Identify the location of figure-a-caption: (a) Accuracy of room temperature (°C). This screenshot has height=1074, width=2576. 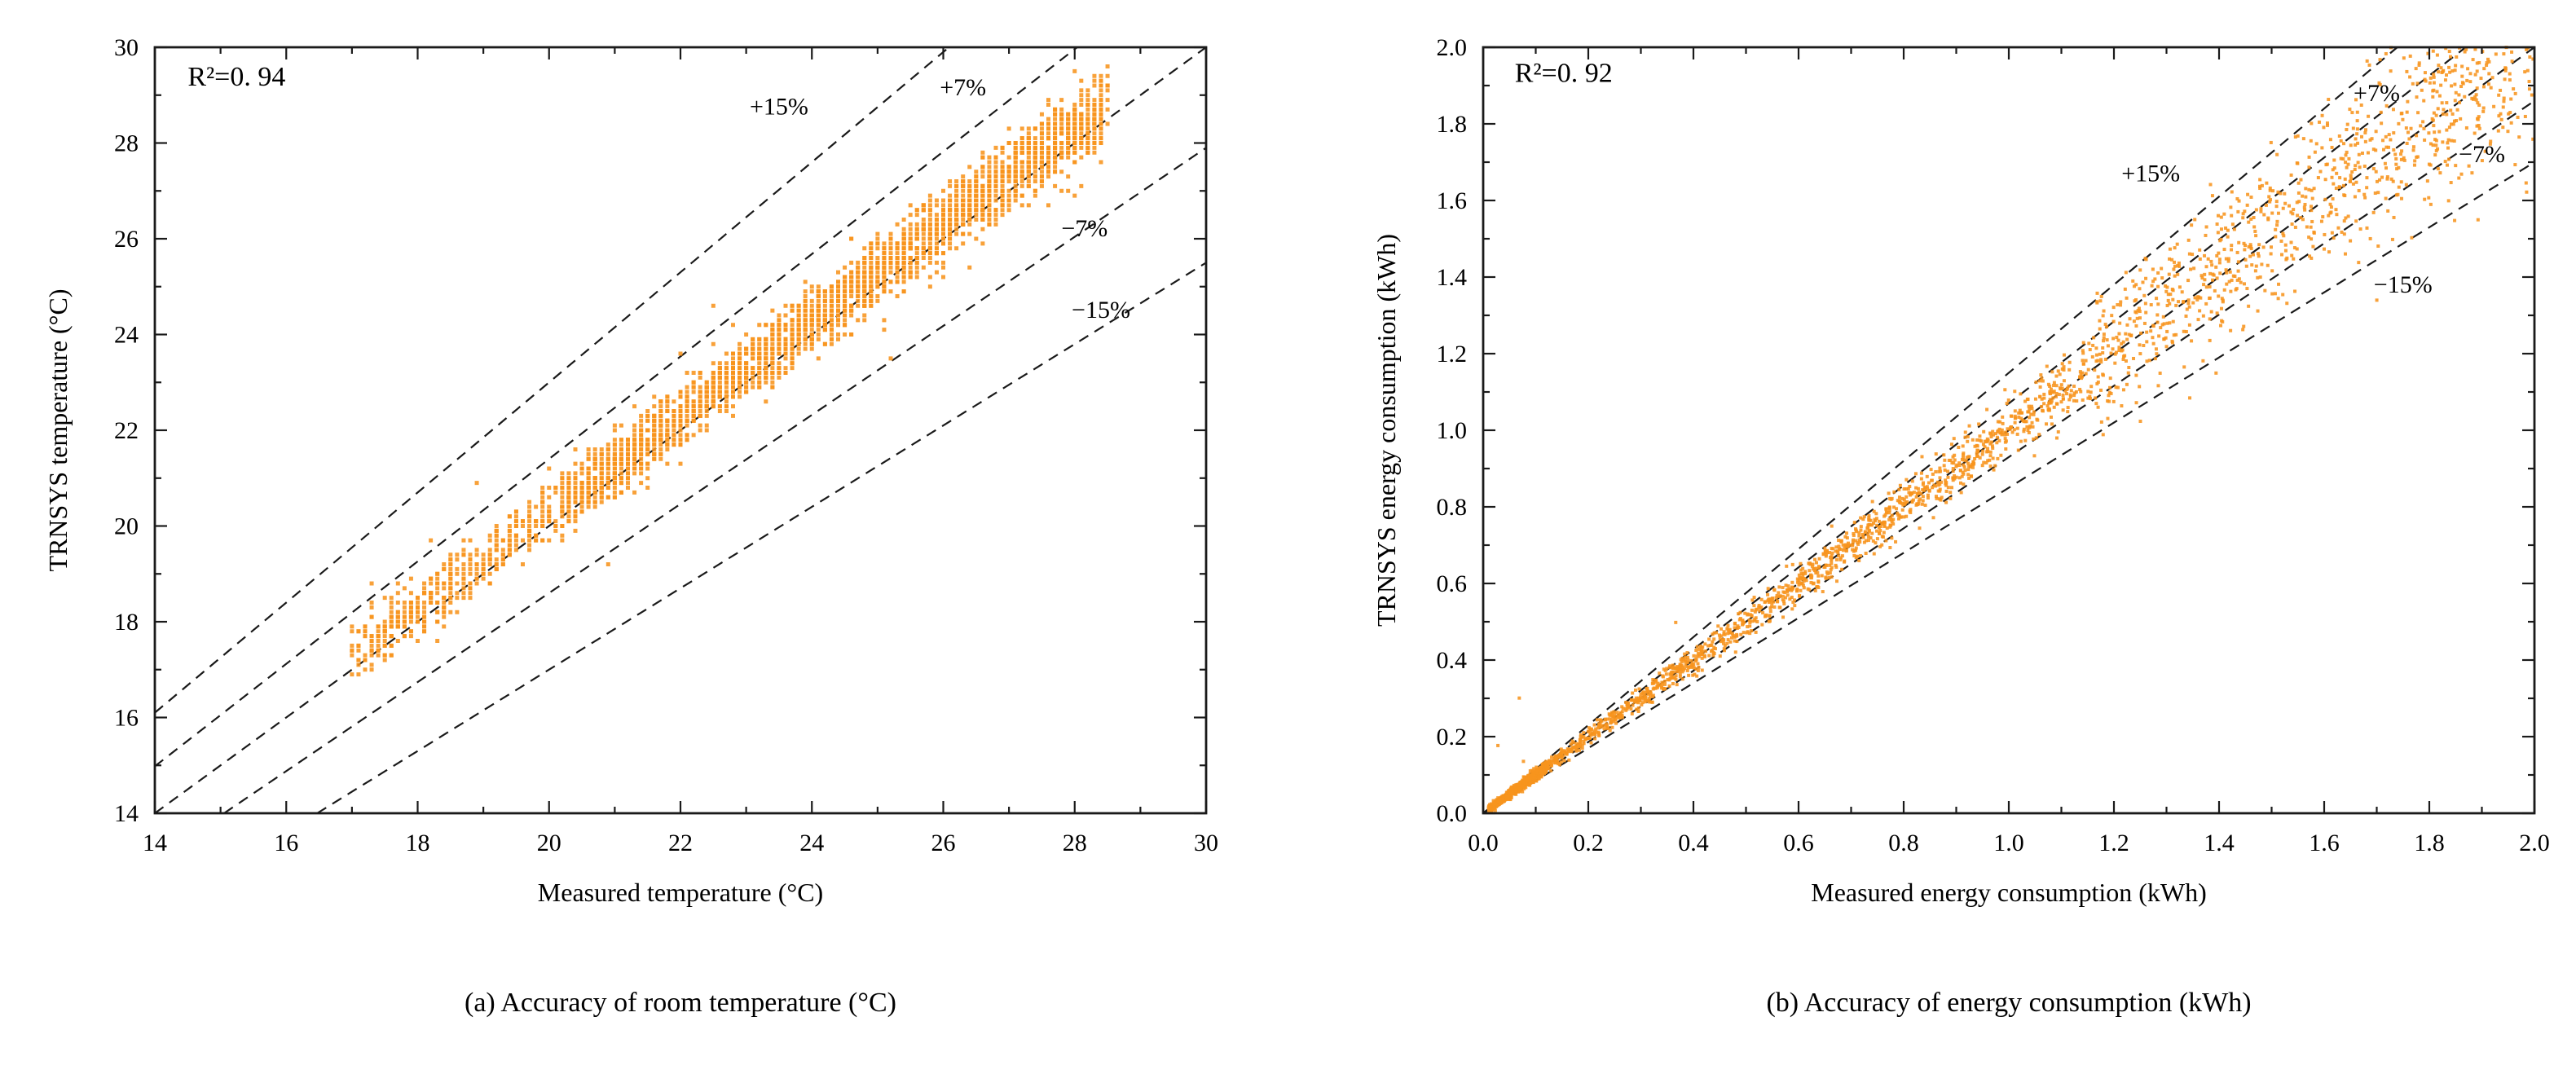
(680, 1003).